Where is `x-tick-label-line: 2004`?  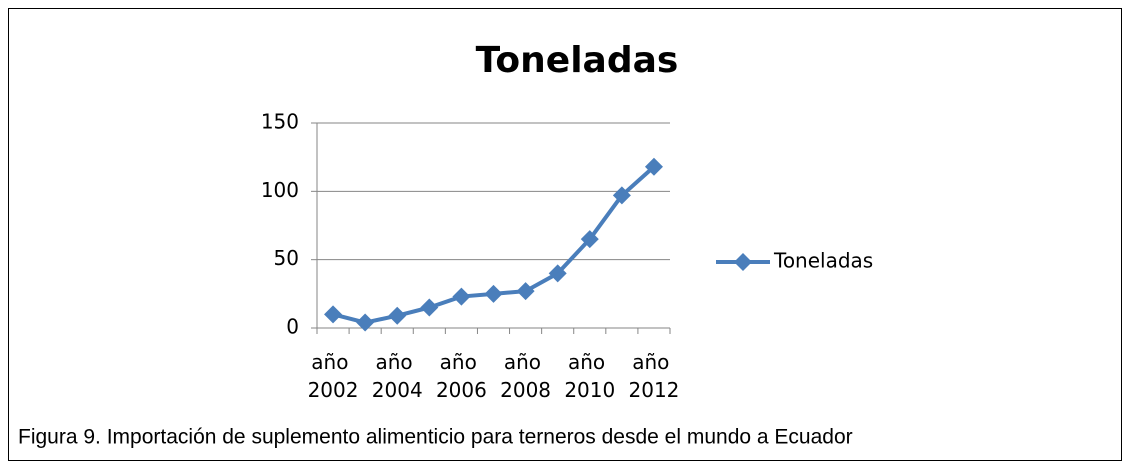
x-tick-label-line: 2004 is located at coordinates (397, 390).